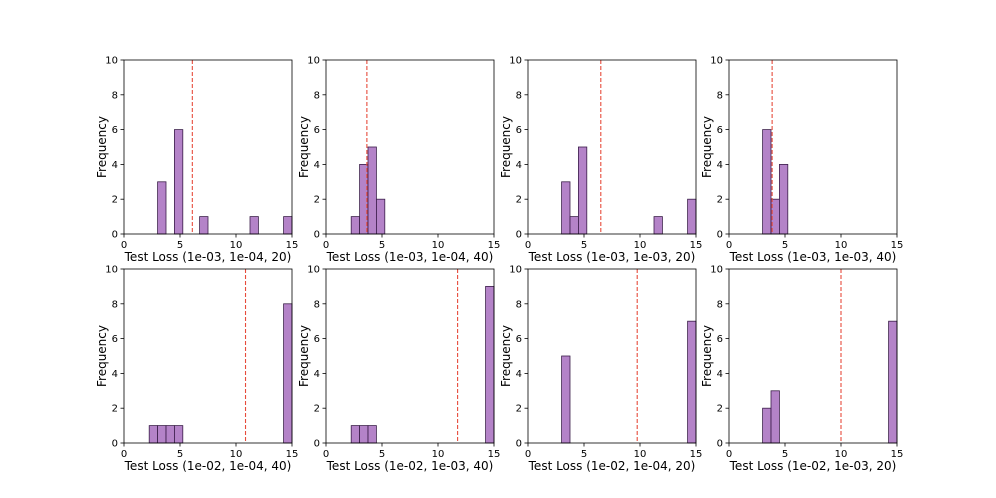 Image resolution: width=996 pixels, height=498 pixels. Describe the element at coordinates (208, 257) in the screenshot. I see `x-axis-label: Test Loss (1e-03, 1e-04, 20)` at that location.